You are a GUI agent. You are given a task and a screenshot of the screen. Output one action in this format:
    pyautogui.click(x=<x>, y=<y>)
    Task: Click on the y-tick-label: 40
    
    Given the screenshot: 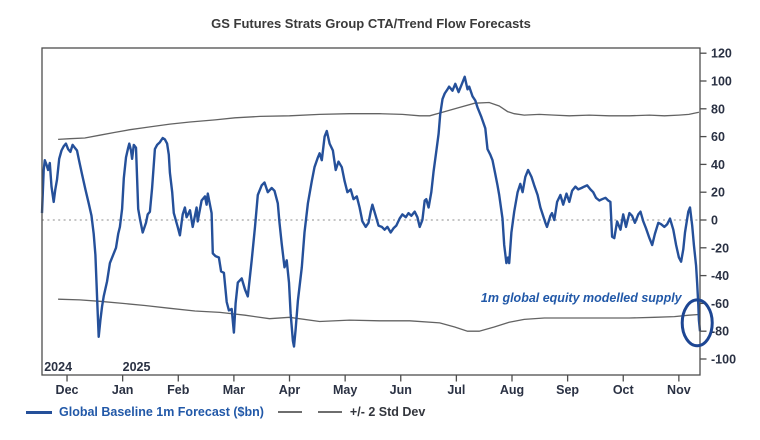 What is the action you would take?
    pyautogui.click(x=718, y=165)
    